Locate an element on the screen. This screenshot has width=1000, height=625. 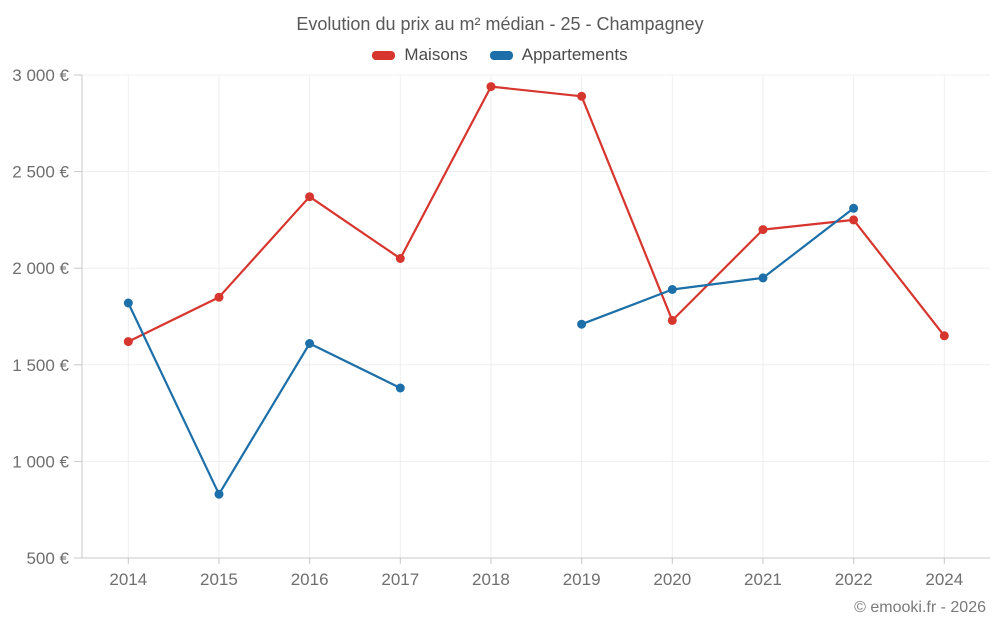
y-tick-label: 2 000 € is located at coordinates (40, 268).